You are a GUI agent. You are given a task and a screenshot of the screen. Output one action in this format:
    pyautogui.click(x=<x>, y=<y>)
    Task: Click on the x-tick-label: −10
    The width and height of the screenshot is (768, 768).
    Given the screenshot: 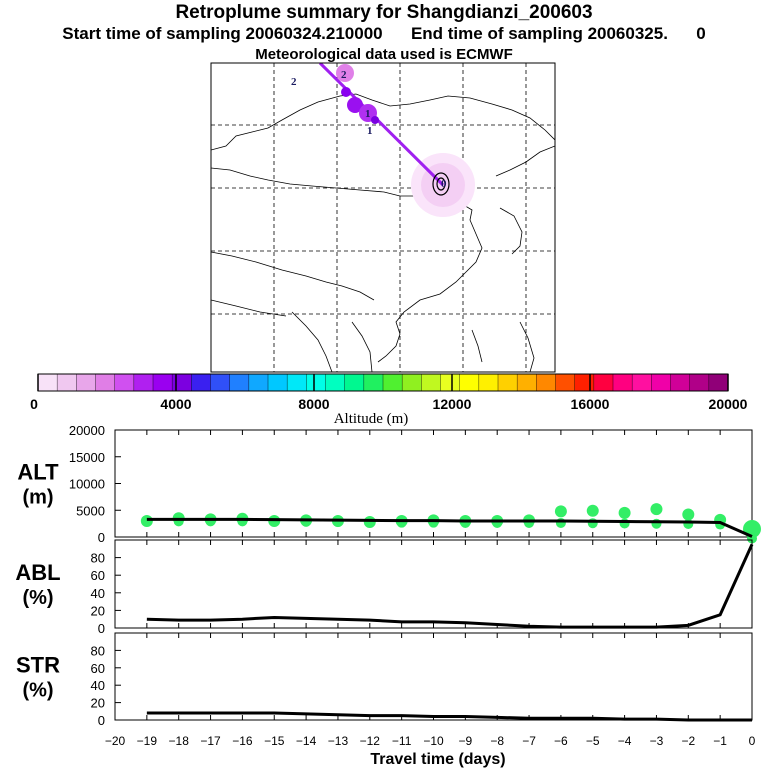 What is the action you would take?
    pyautogui.click(x=433, y=741)
    